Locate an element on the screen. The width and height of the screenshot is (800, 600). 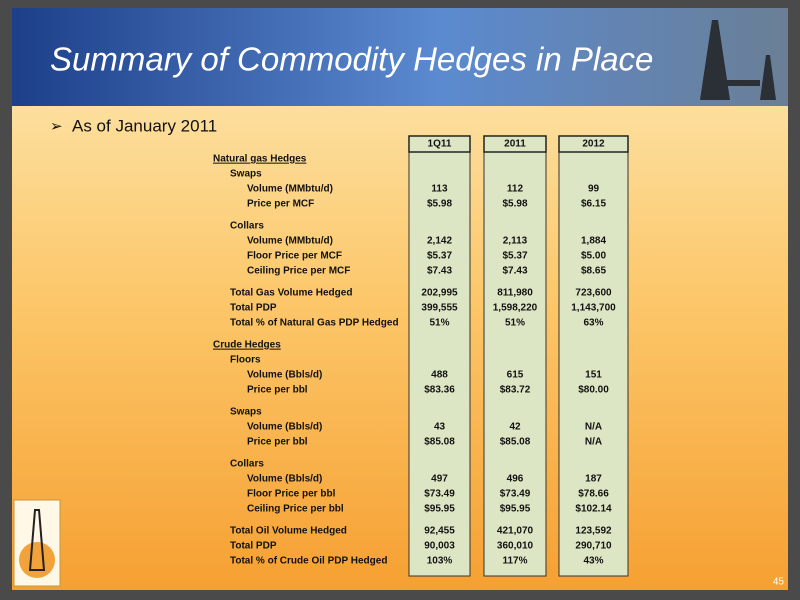
cell-value: 63% is located at coordinates (593, 323).